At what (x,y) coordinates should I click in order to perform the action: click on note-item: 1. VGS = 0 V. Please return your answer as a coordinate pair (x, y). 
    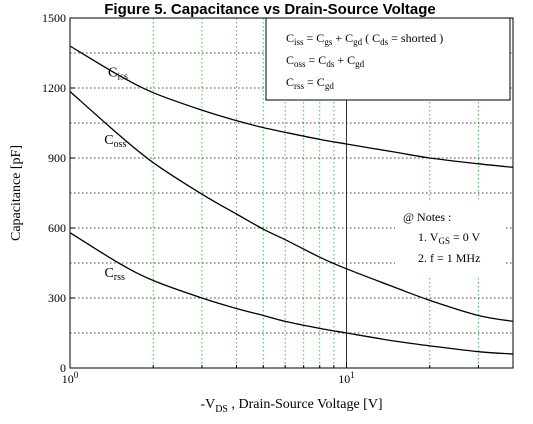
    Looking at the image, I should click on (449, 238).